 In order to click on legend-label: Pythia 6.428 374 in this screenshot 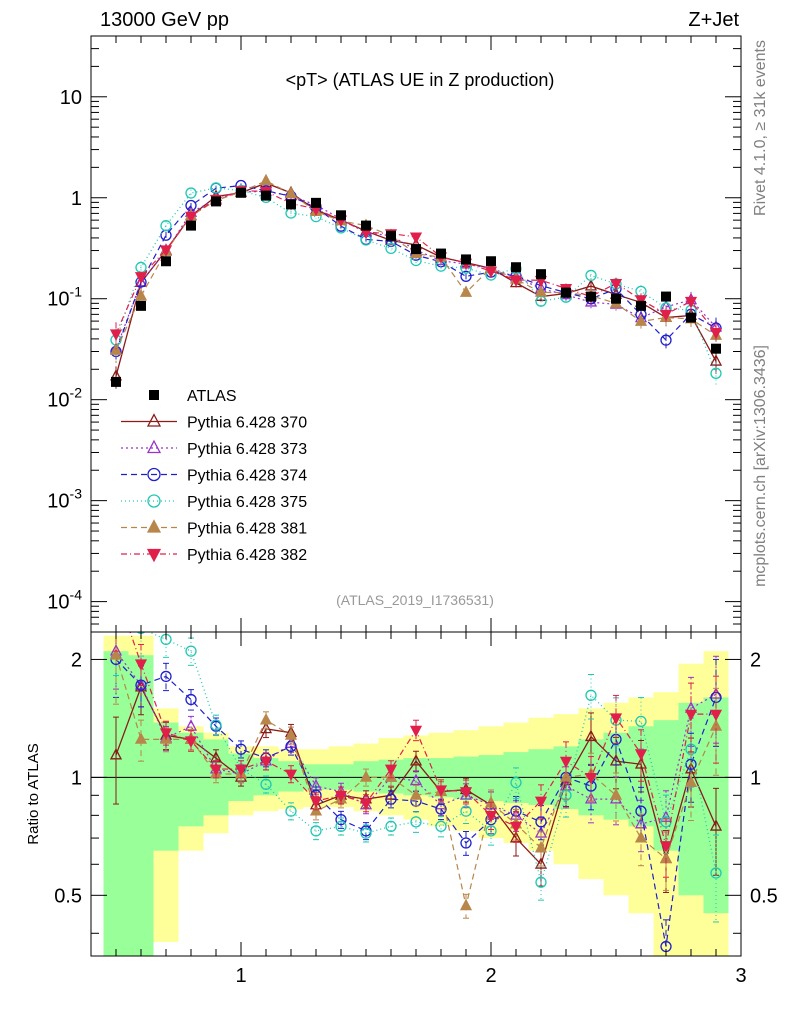, I will do `click(247, 476)`.